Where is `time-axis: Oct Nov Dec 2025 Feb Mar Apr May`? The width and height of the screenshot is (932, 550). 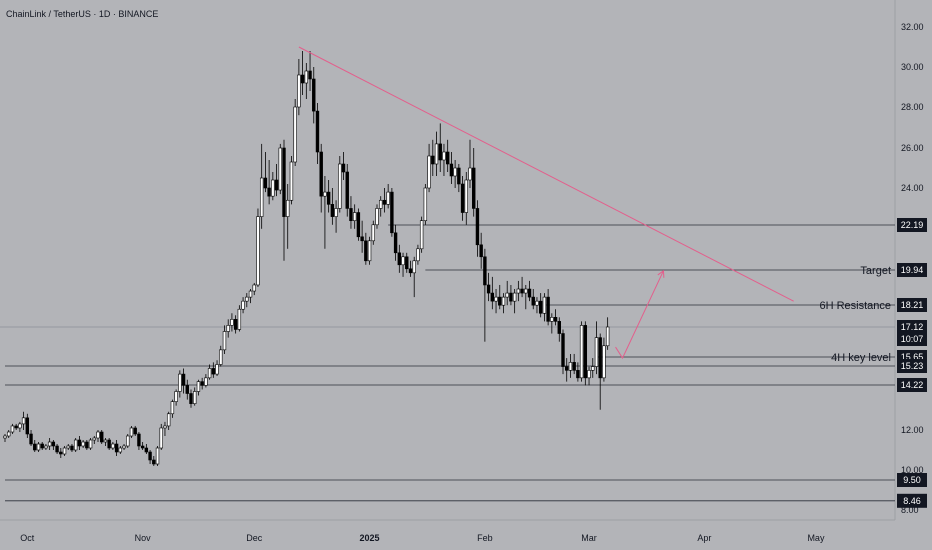 time-axis: Oct Nov Dec 2025 Feb Mar Apr May is located at coordinates (422, 538).